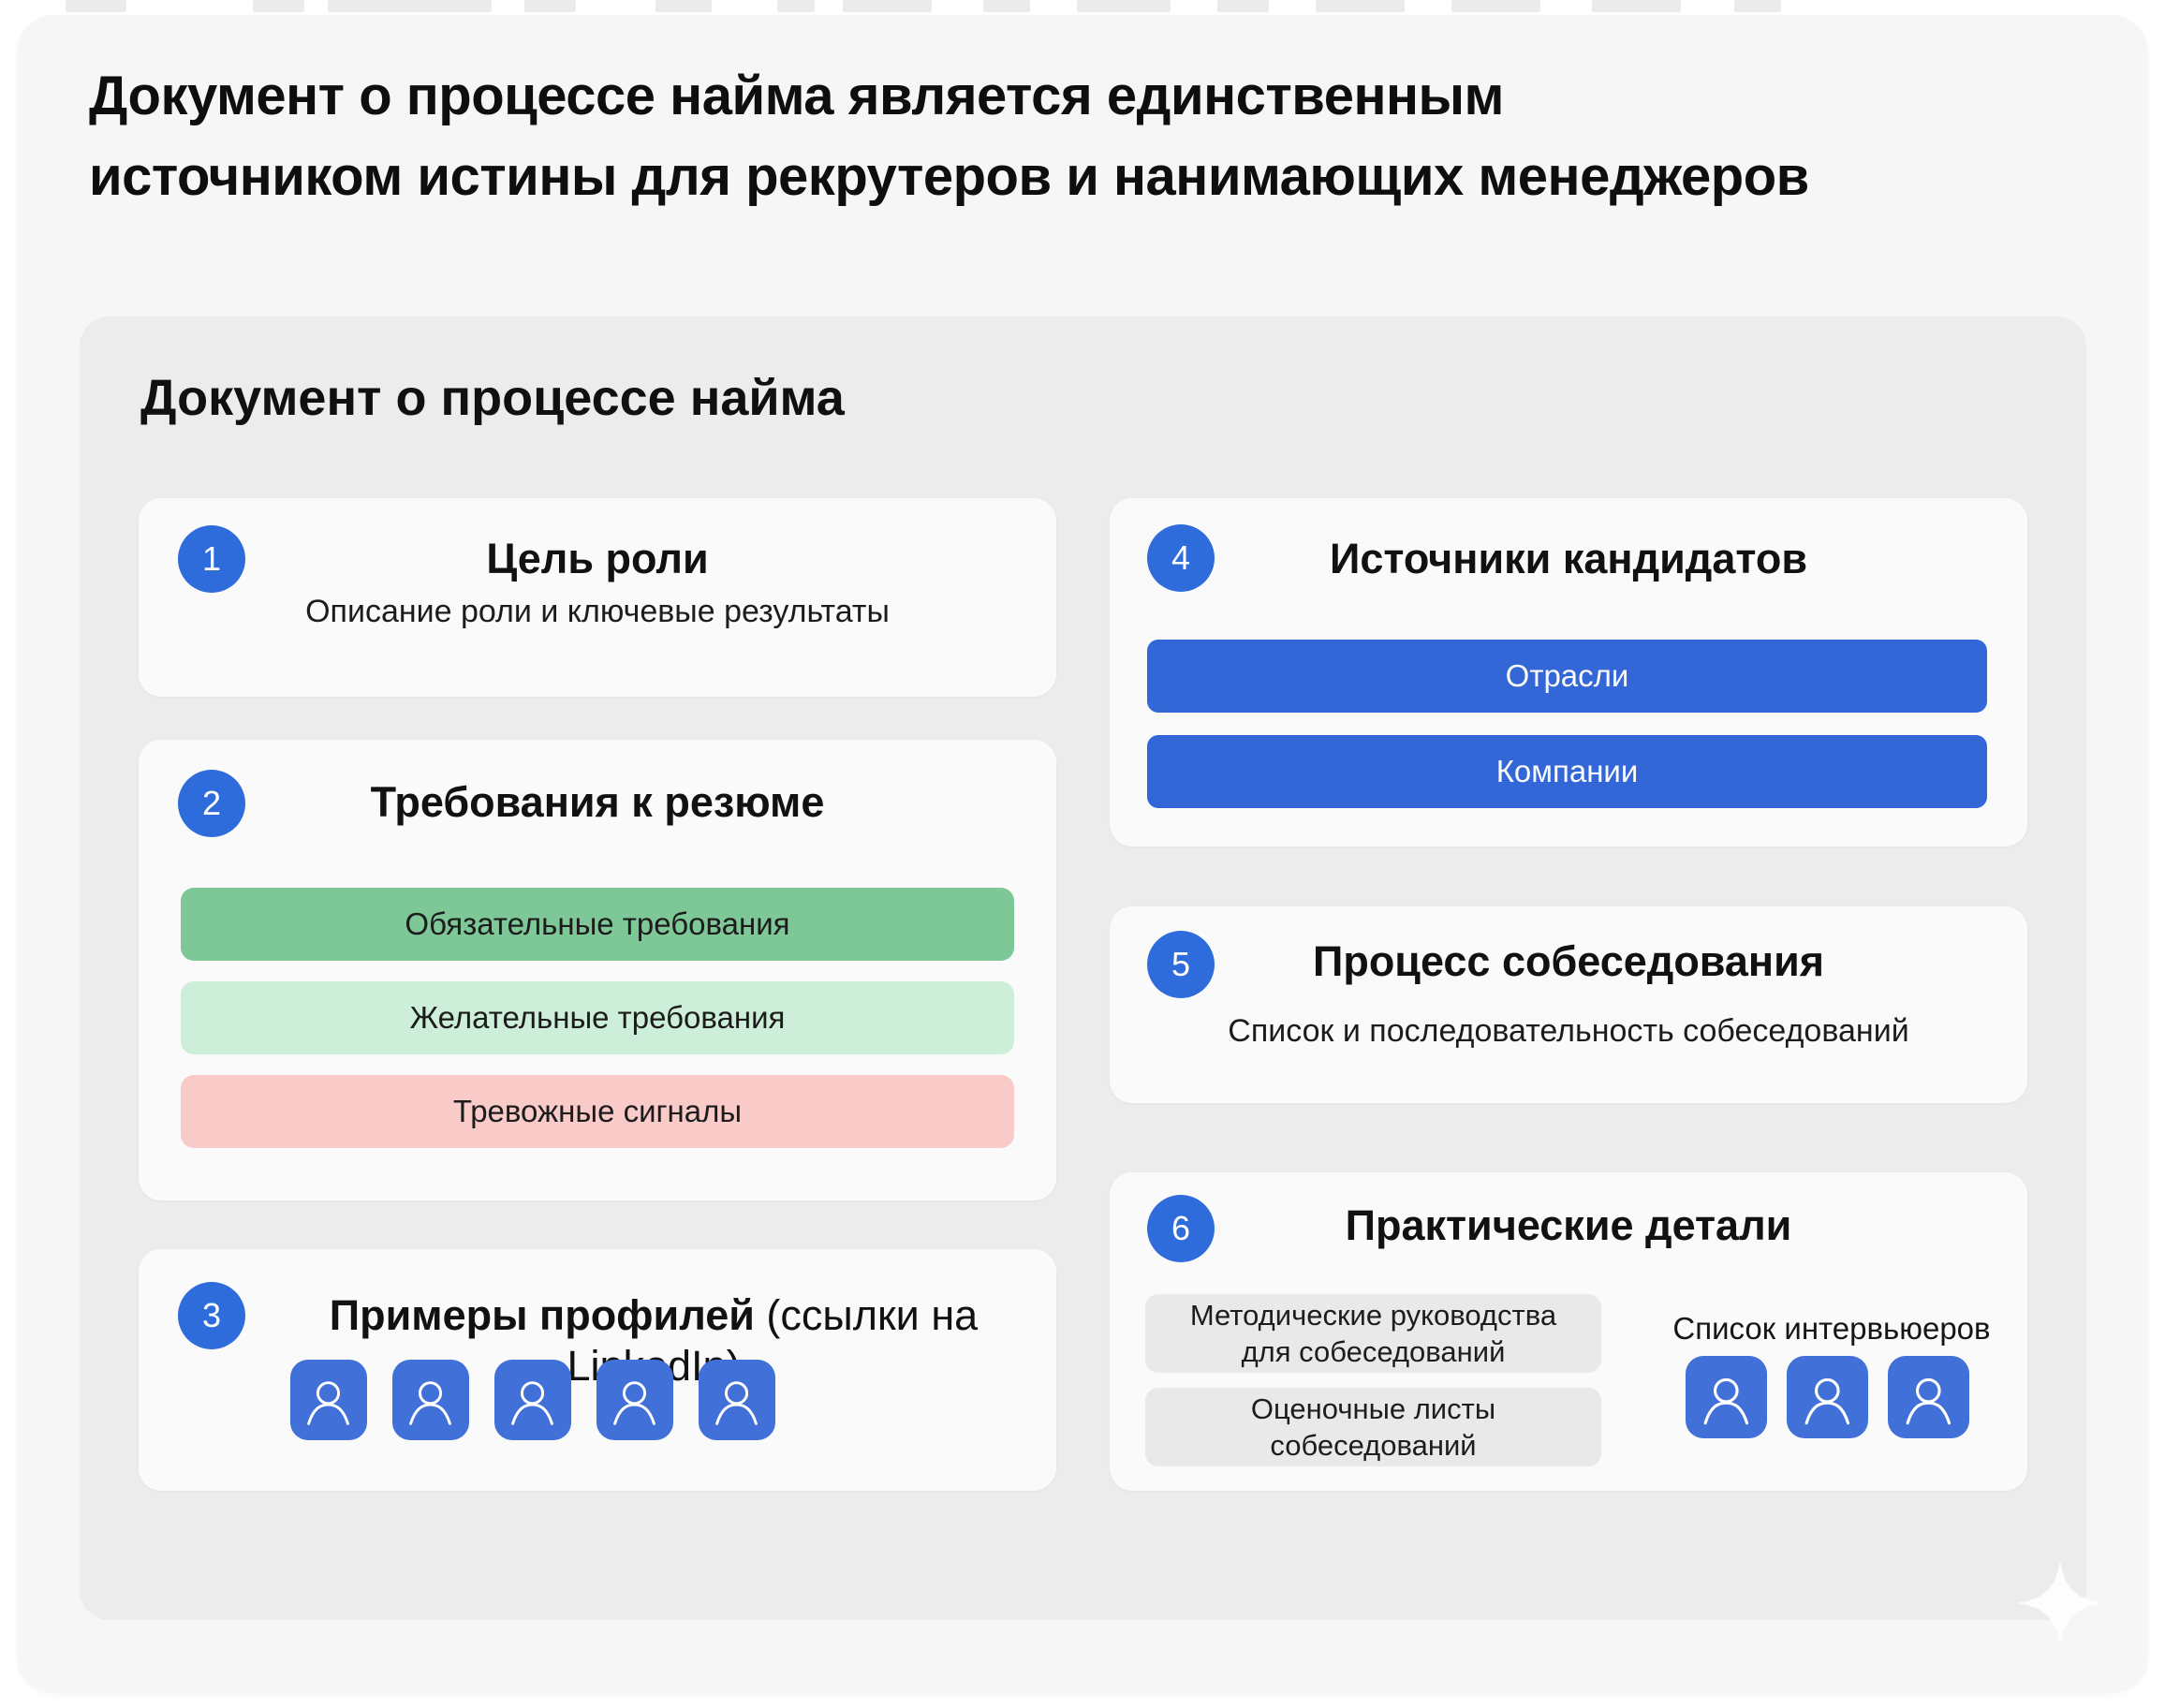  Describe the element at coordinates (2060, 1603) in the screenshot. I see `sparkle-icon` at that location.